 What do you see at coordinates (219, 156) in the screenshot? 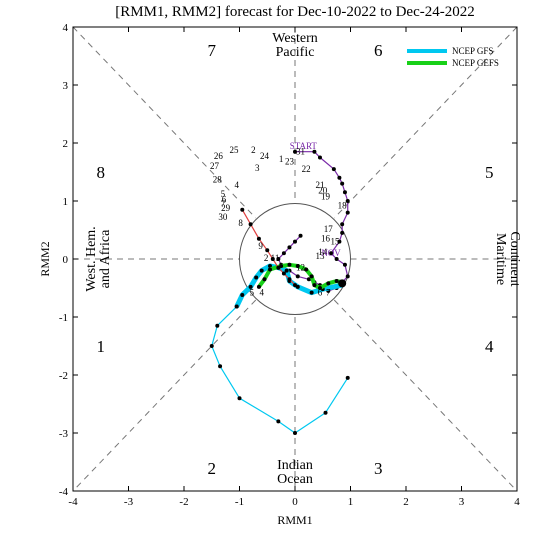
I see `day-label: 26` at bounding box center [219, 156].